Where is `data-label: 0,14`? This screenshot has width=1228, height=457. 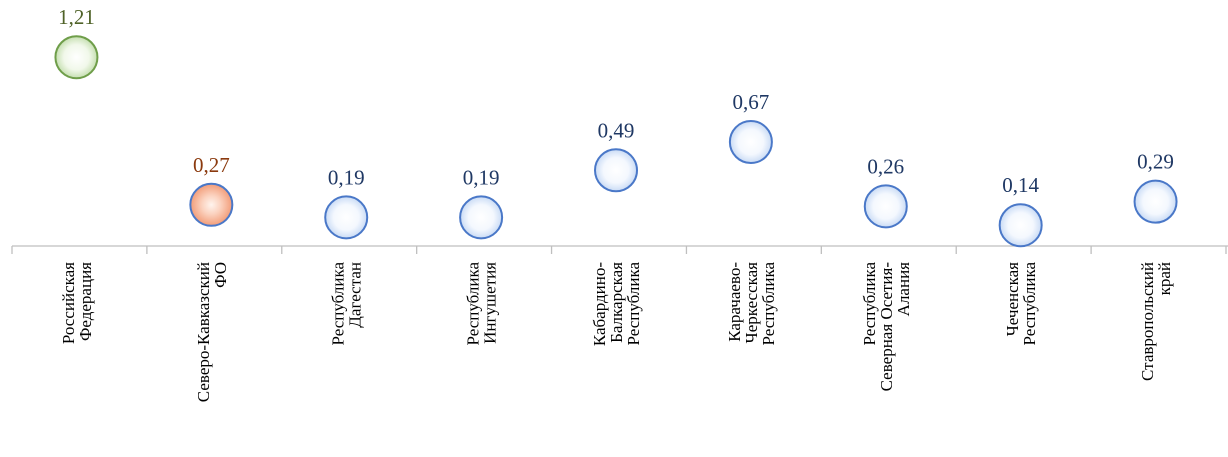
data-label: 0,14 is located at coordinates (1020, 185).